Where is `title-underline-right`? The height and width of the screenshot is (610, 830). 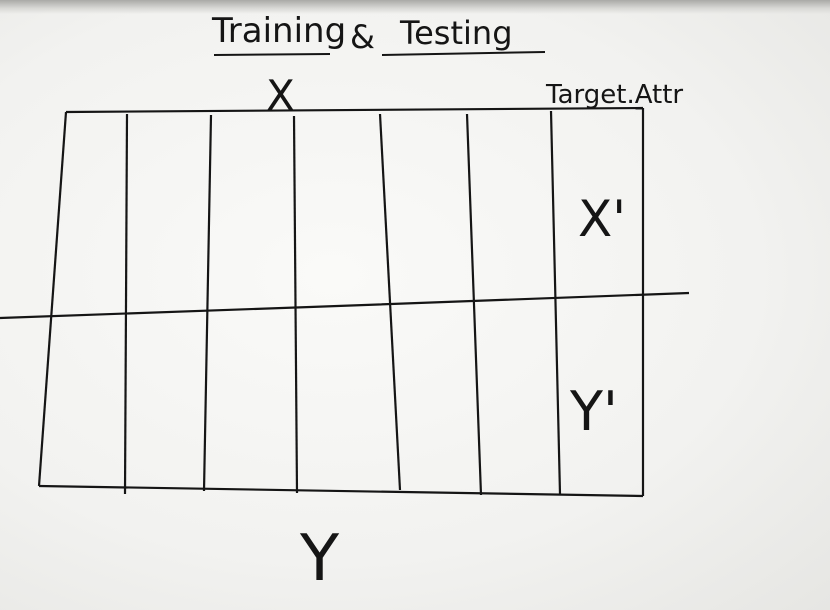 title-underline-right is located at coordinates (463, 53).